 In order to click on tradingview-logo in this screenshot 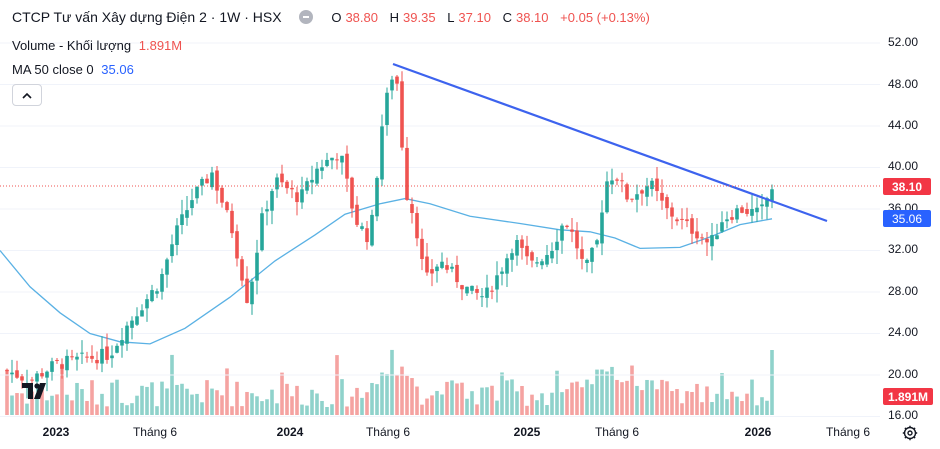, I will do `click(34, 390)`.